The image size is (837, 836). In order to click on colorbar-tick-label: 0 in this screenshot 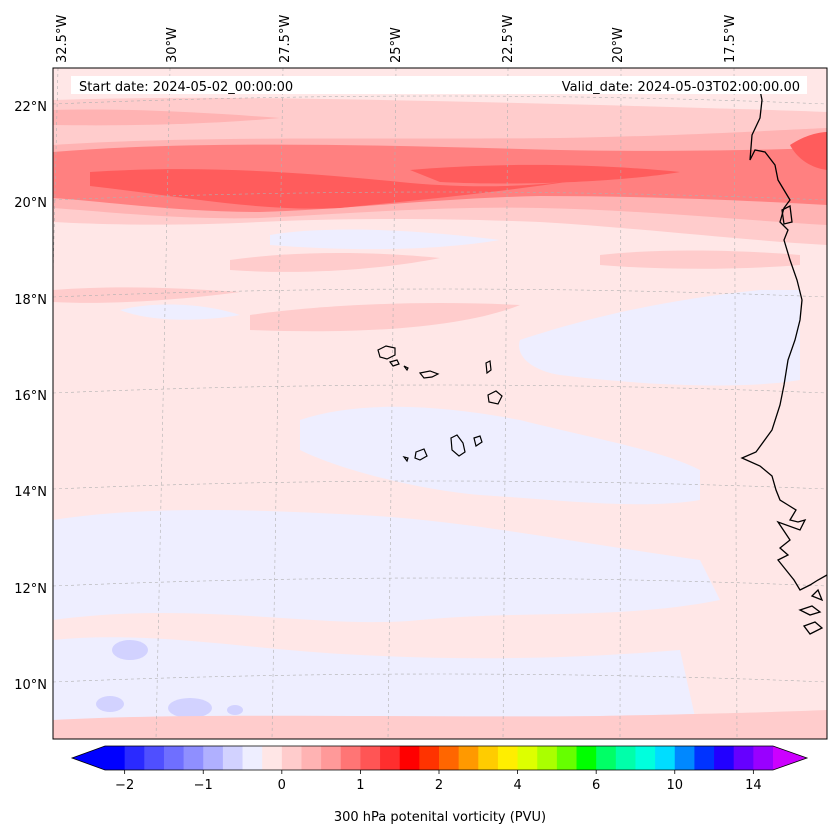, I will do `click(282, 785)`.